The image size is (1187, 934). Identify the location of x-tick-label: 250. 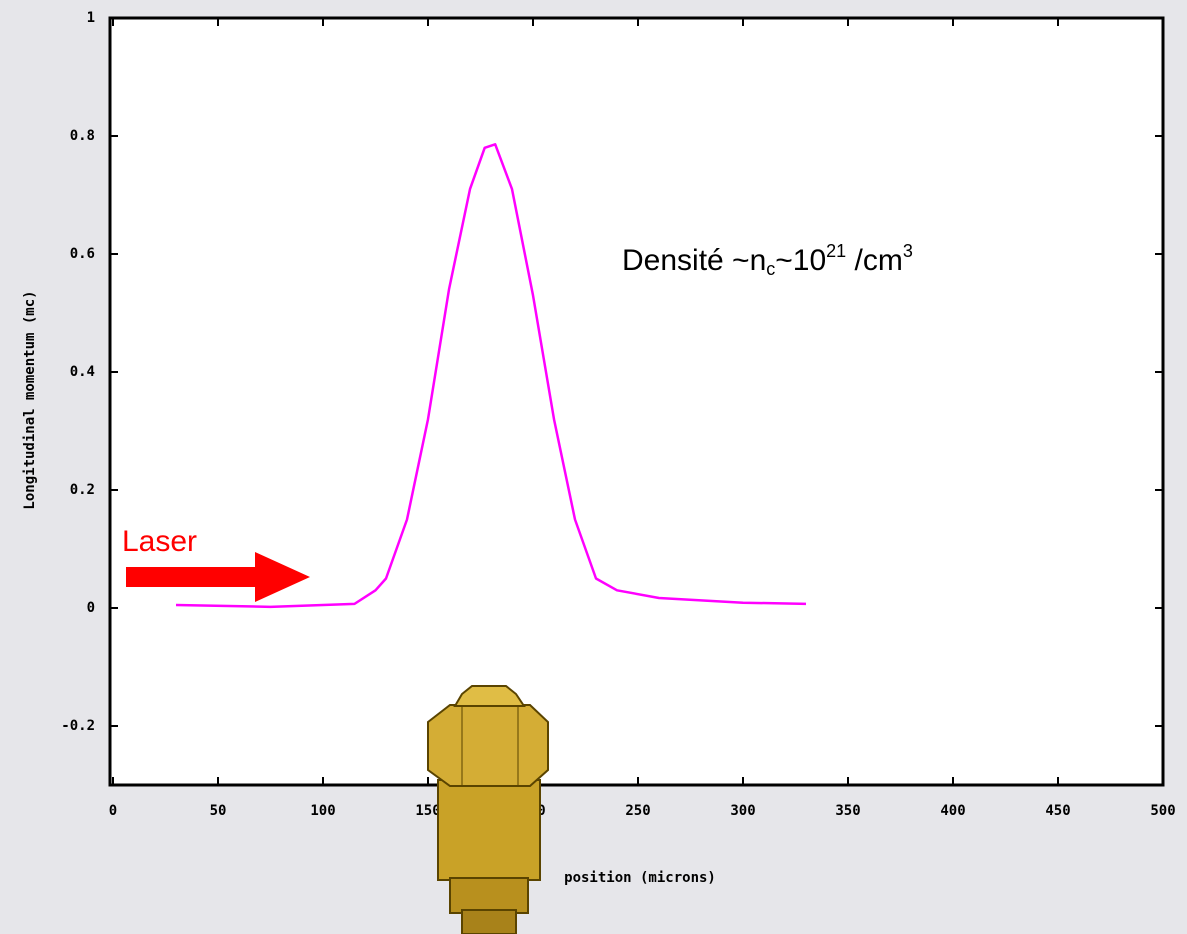
(637, 811).